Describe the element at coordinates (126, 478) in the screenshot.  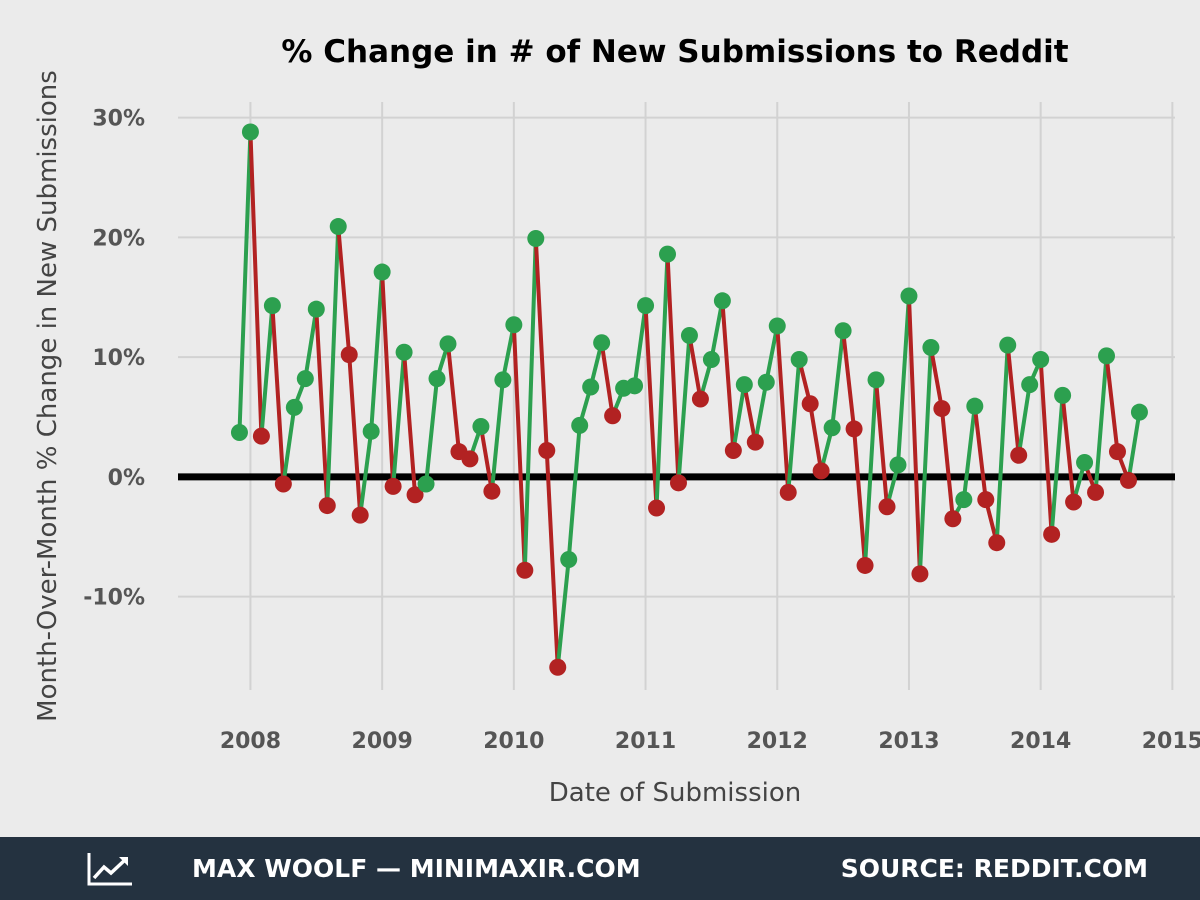
I see `y-tick-label: 0%` at that location.